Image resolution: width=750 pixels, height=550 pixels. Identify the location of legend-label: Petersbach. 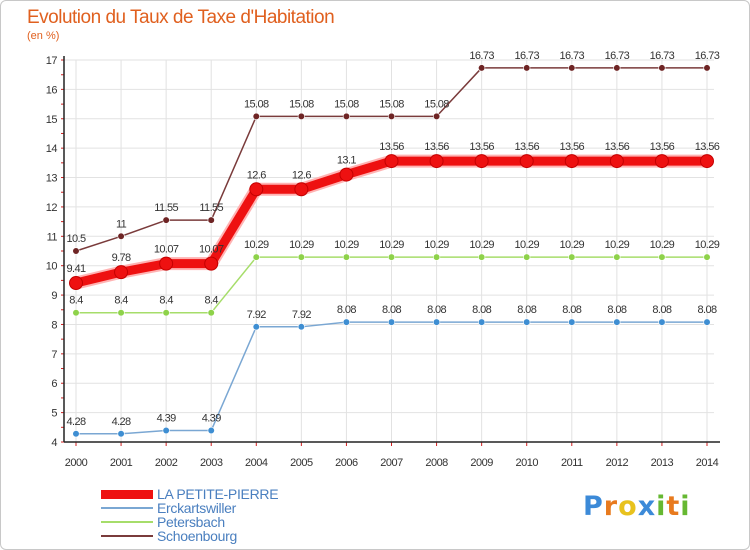
(191, 522).